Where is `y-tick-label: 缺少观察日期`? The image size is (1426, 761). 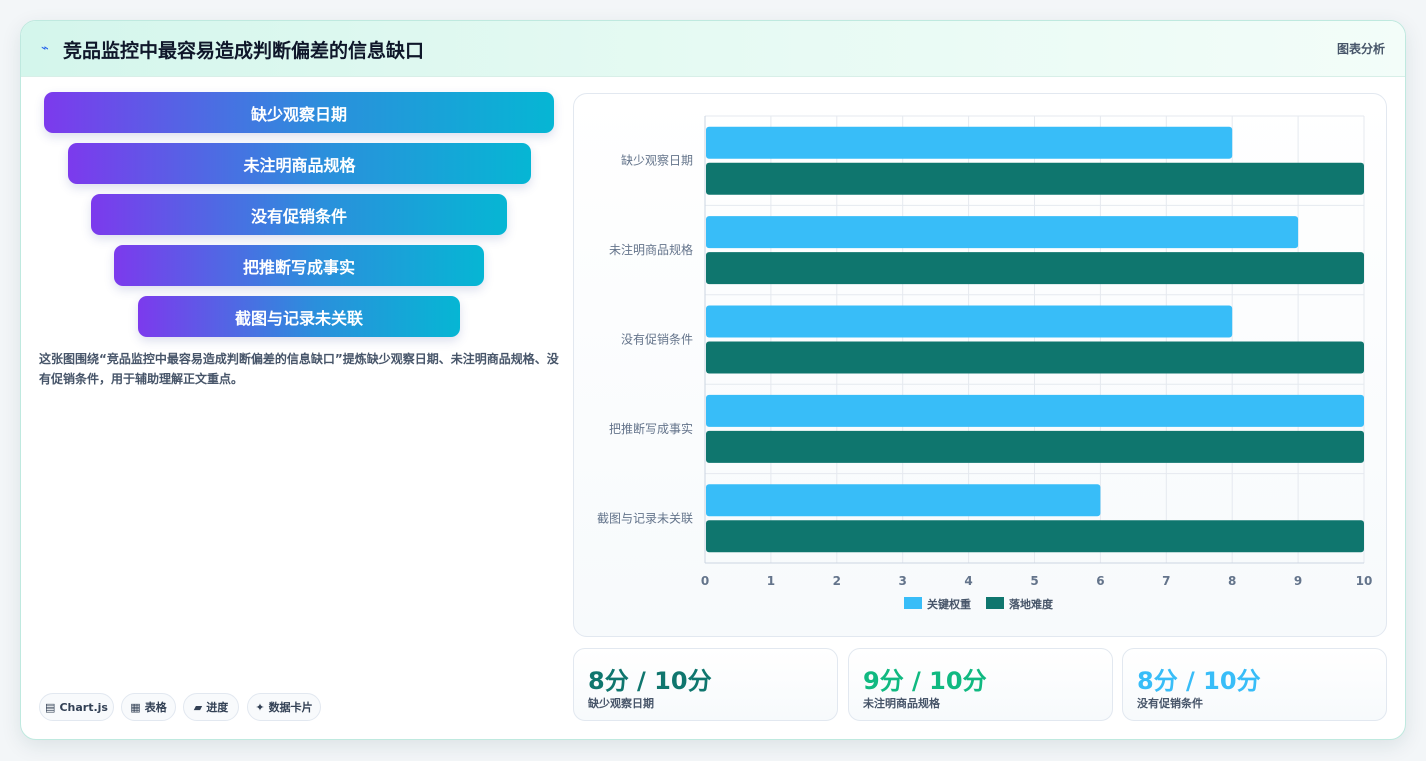 y-tick-label: 缺少观察日期 is located at coordinates (657, 160).